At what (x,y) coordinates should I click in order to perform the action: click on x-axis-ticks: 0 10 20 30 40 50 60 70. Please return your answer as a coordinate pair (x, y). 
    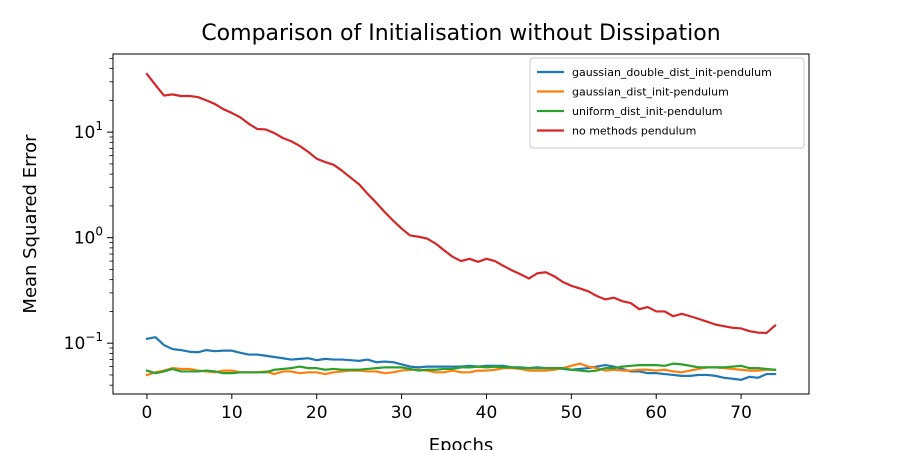
    Looking at the image, I should click on (447, 408).